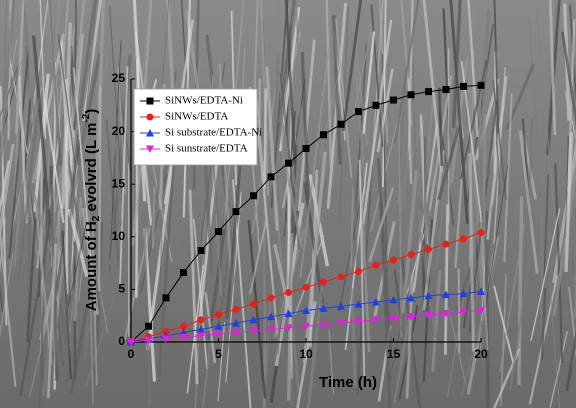 This screenshot has height=408, width=576. I want to click on y-label-part: Amount of H, so click(91, 266).